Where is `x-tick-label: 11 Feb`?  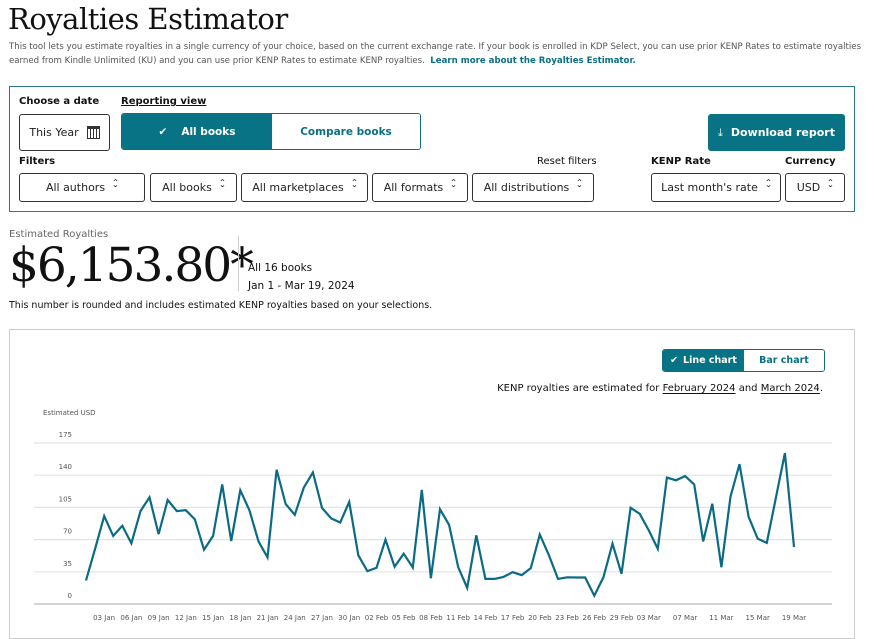
x-tick-label: 11 Feb is located at coordinates (458, 618).